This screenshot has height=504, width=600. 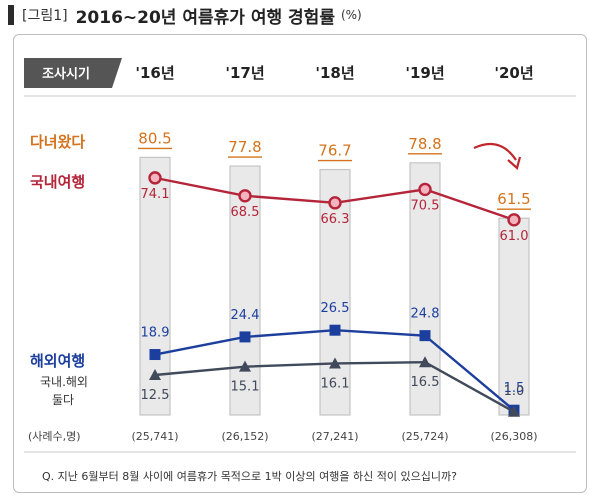 I want to click on bar-label-3: 78.8, so click(x=424, y=144).